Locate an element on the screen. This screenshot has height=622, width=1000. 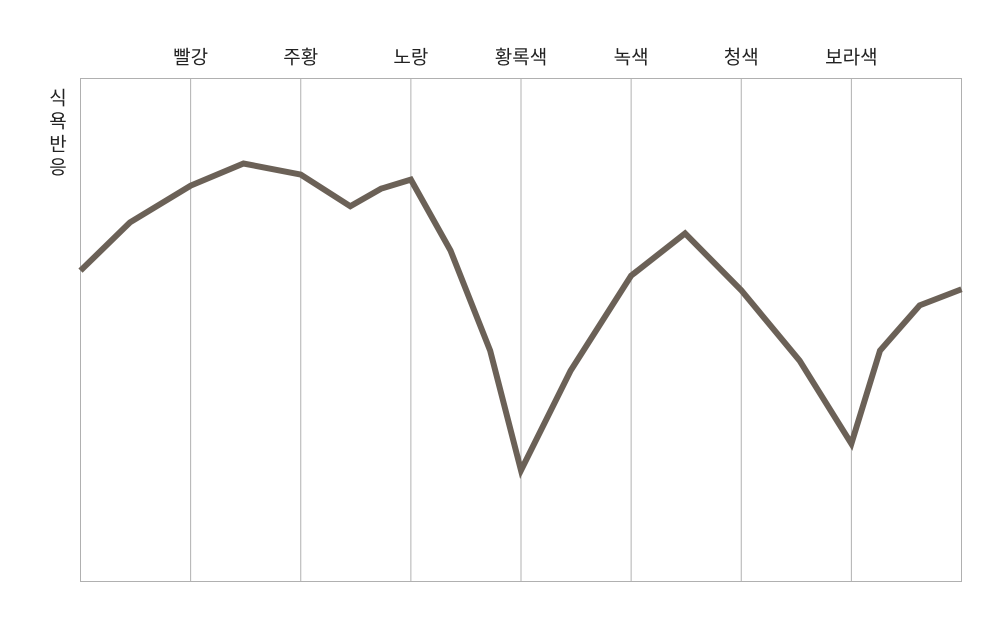
x-tick-label: 녹색 is located at coordinates (631, 58).